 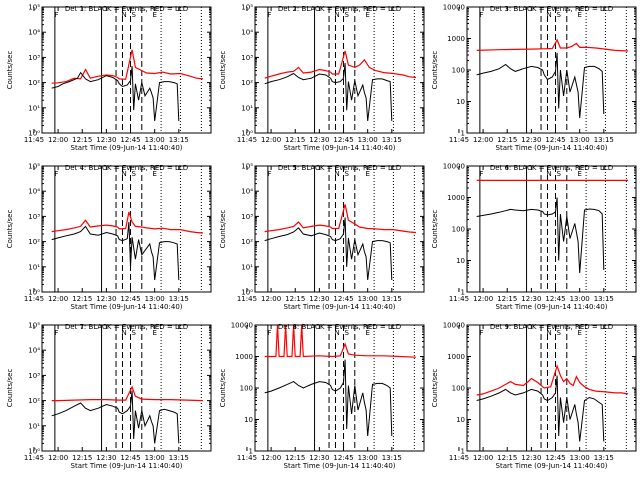 What do you see at coordinates (155, 140) in the screenshot?
I see `x-tick-label: 13:00` at bounding box center [155, 140].